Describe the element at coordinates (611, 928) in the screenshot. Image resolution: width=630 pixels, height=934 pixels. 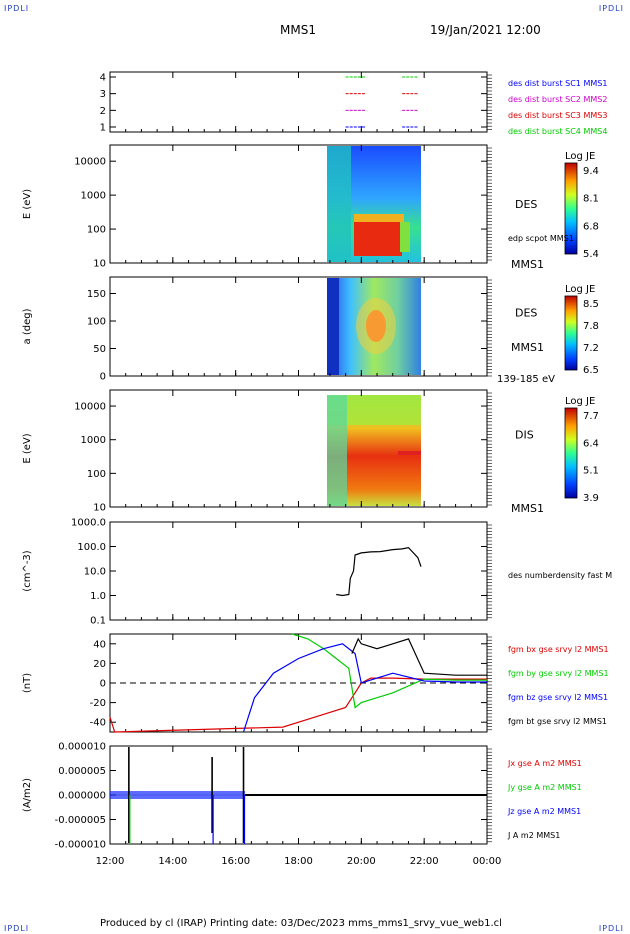
I see `corner-tag-bottom-right: IPDLI` at that location.